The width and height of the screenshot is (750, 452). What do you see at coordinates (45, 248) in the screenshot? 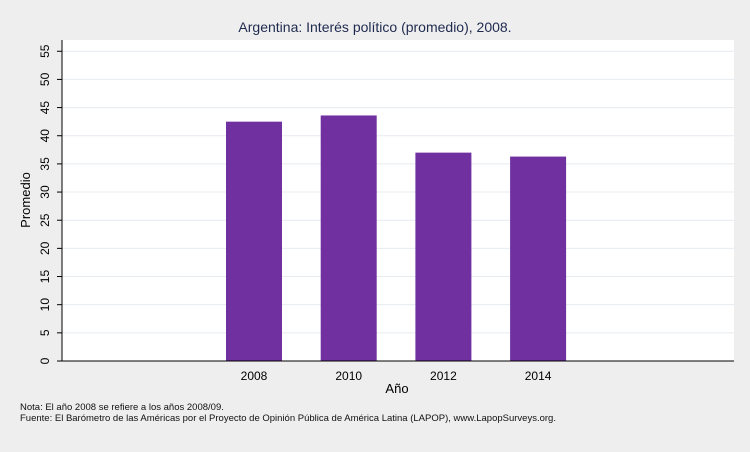
I see `y-tick-label: 20` at bounding box center [45, 248].